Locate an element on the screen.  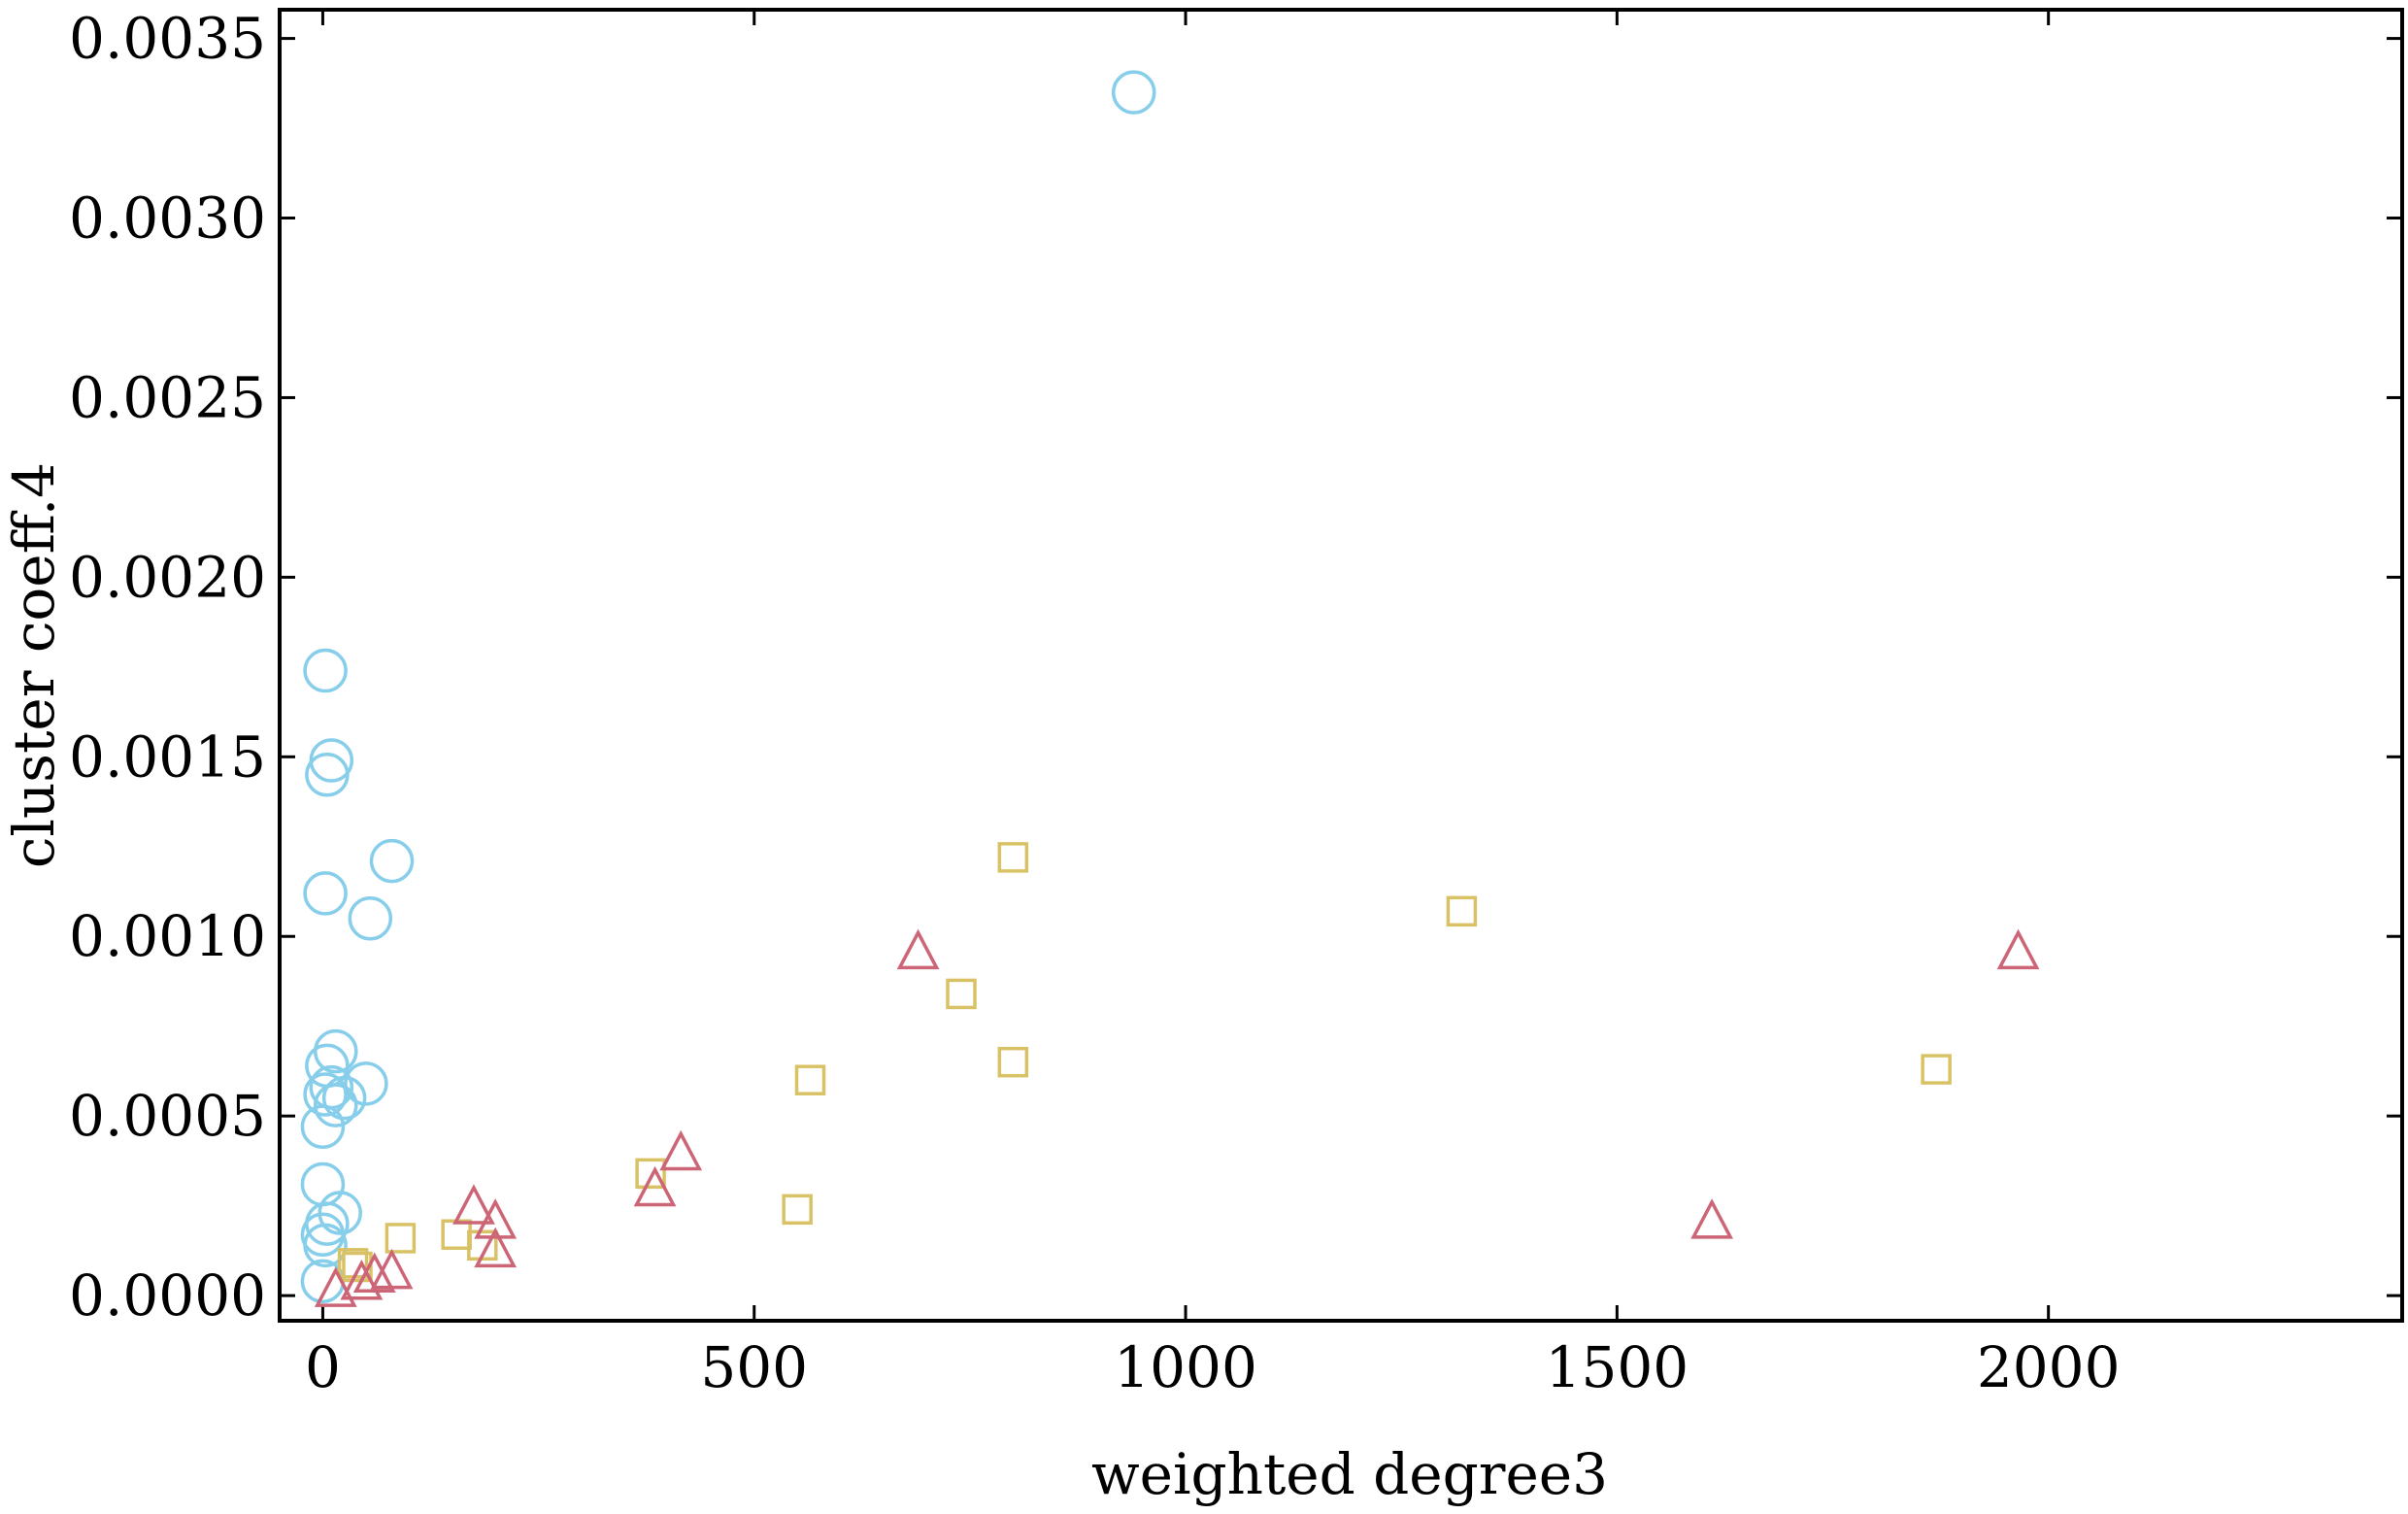
y-tick-label: 0.0020 is located at coordinates (168, 577).